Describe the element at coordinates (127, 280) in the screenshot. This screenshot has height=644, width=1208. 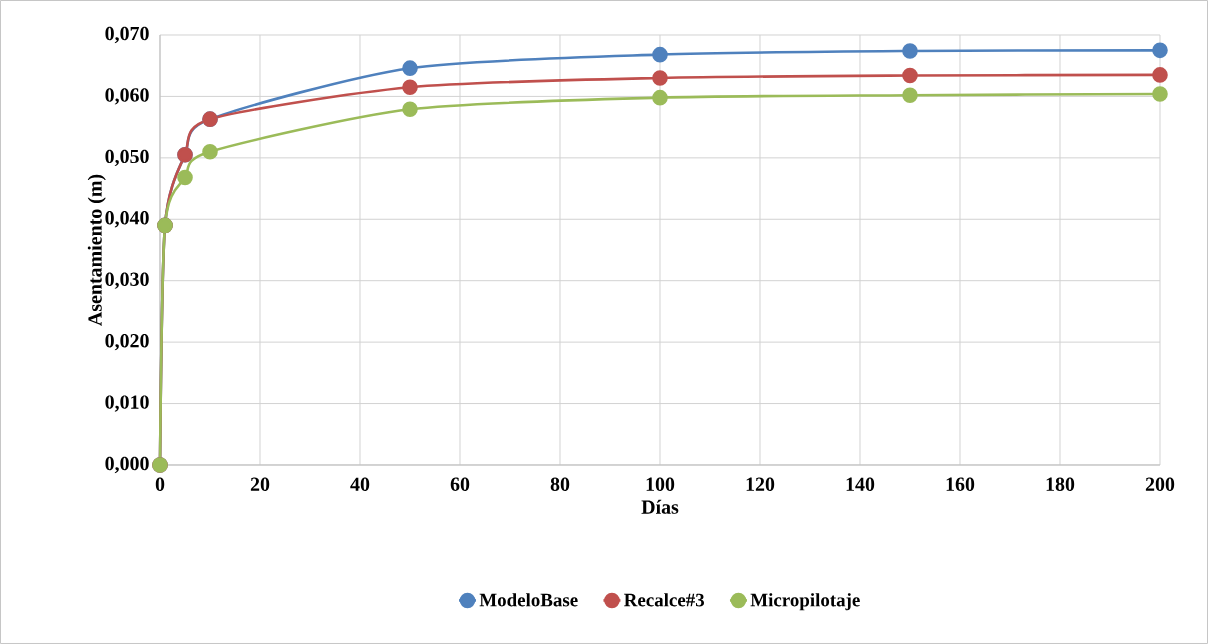
I see `y-tick-label: 0,030` at that location.